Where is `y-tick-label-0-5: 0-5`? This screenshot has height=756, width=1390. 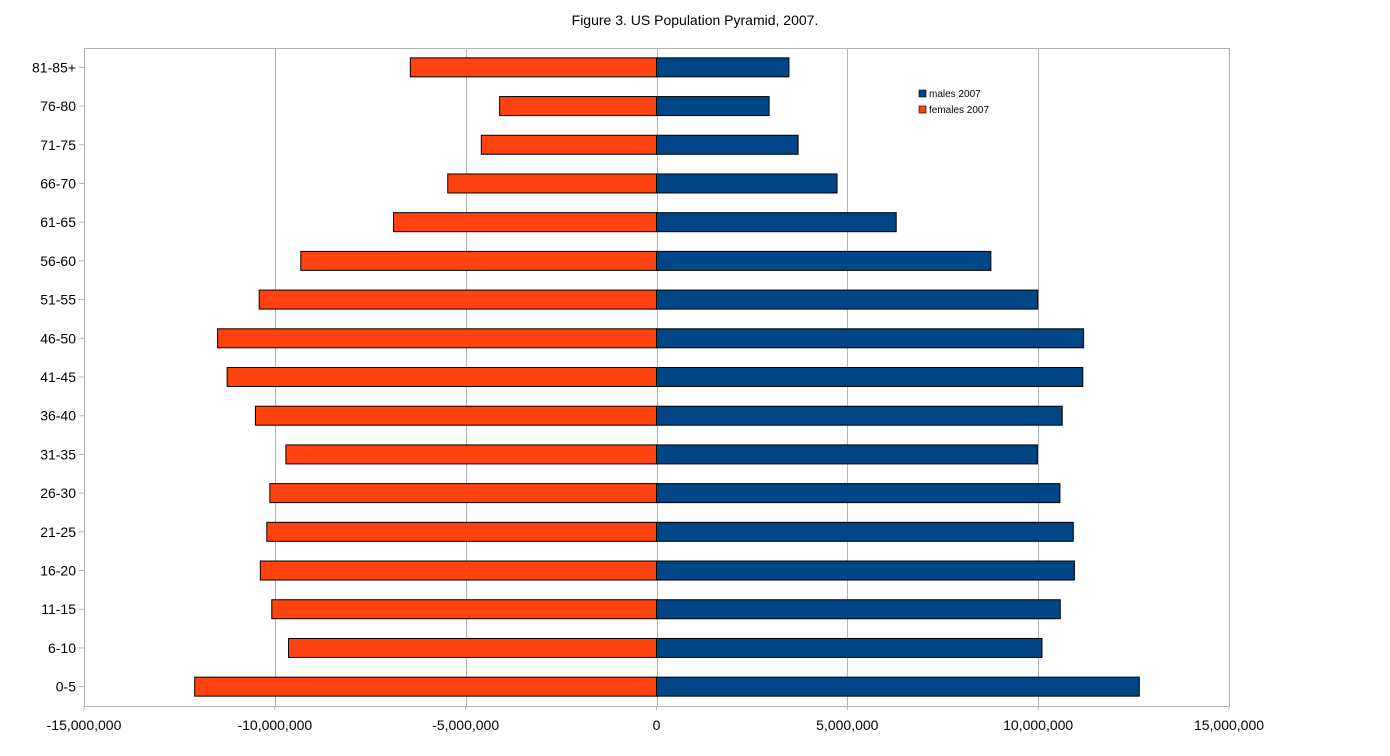
y-tick-label-0-5: 0-5 is located at coordinates (66, 687).